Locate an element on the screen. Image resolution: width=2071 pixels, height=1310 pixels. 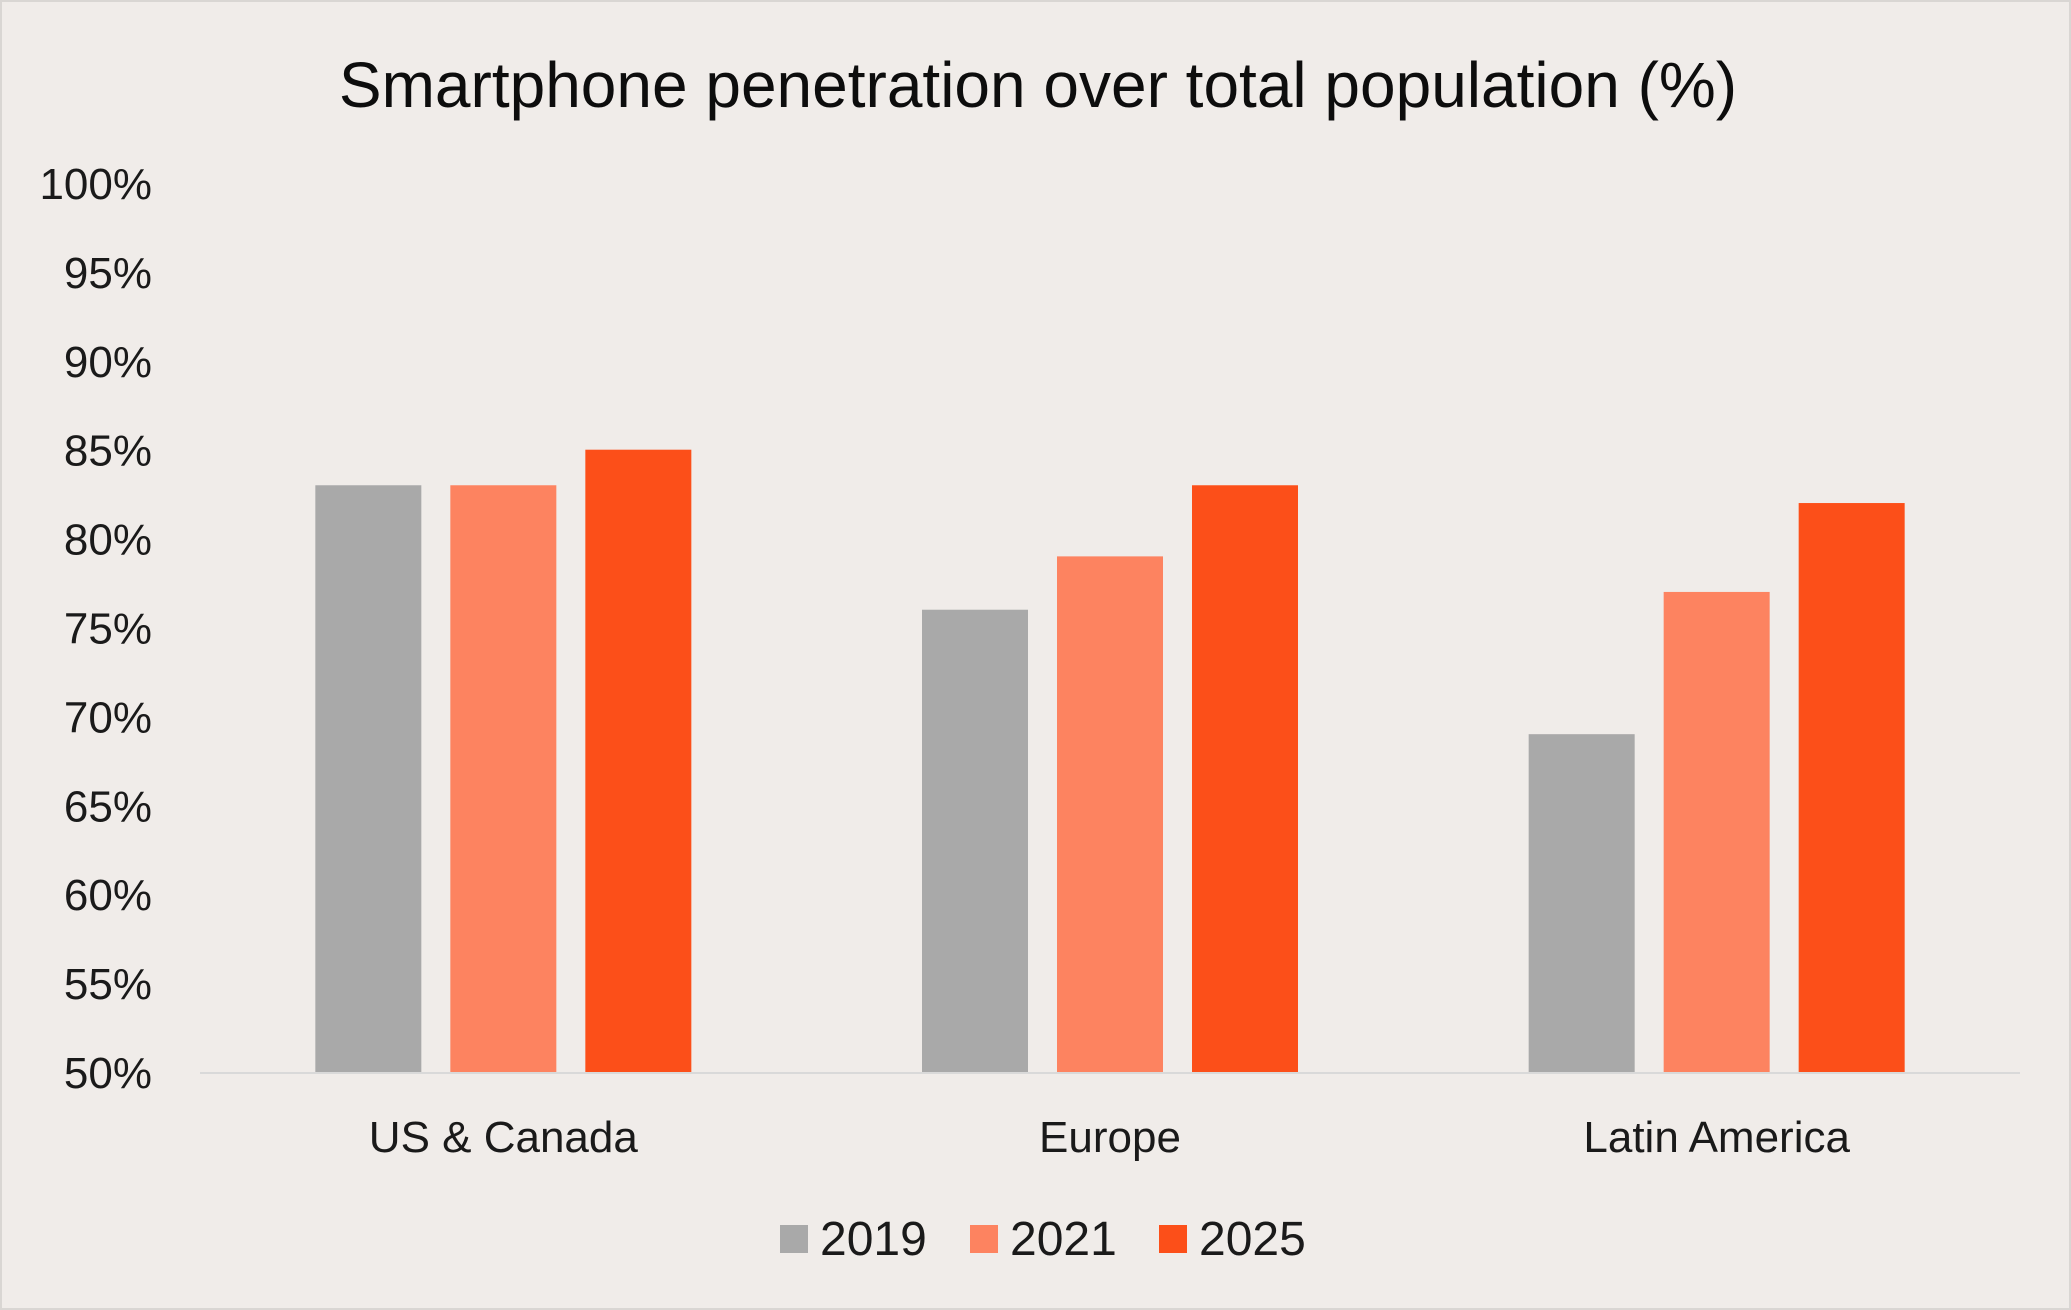
y-tick-label: 100% is located at coordinates (95, 184).